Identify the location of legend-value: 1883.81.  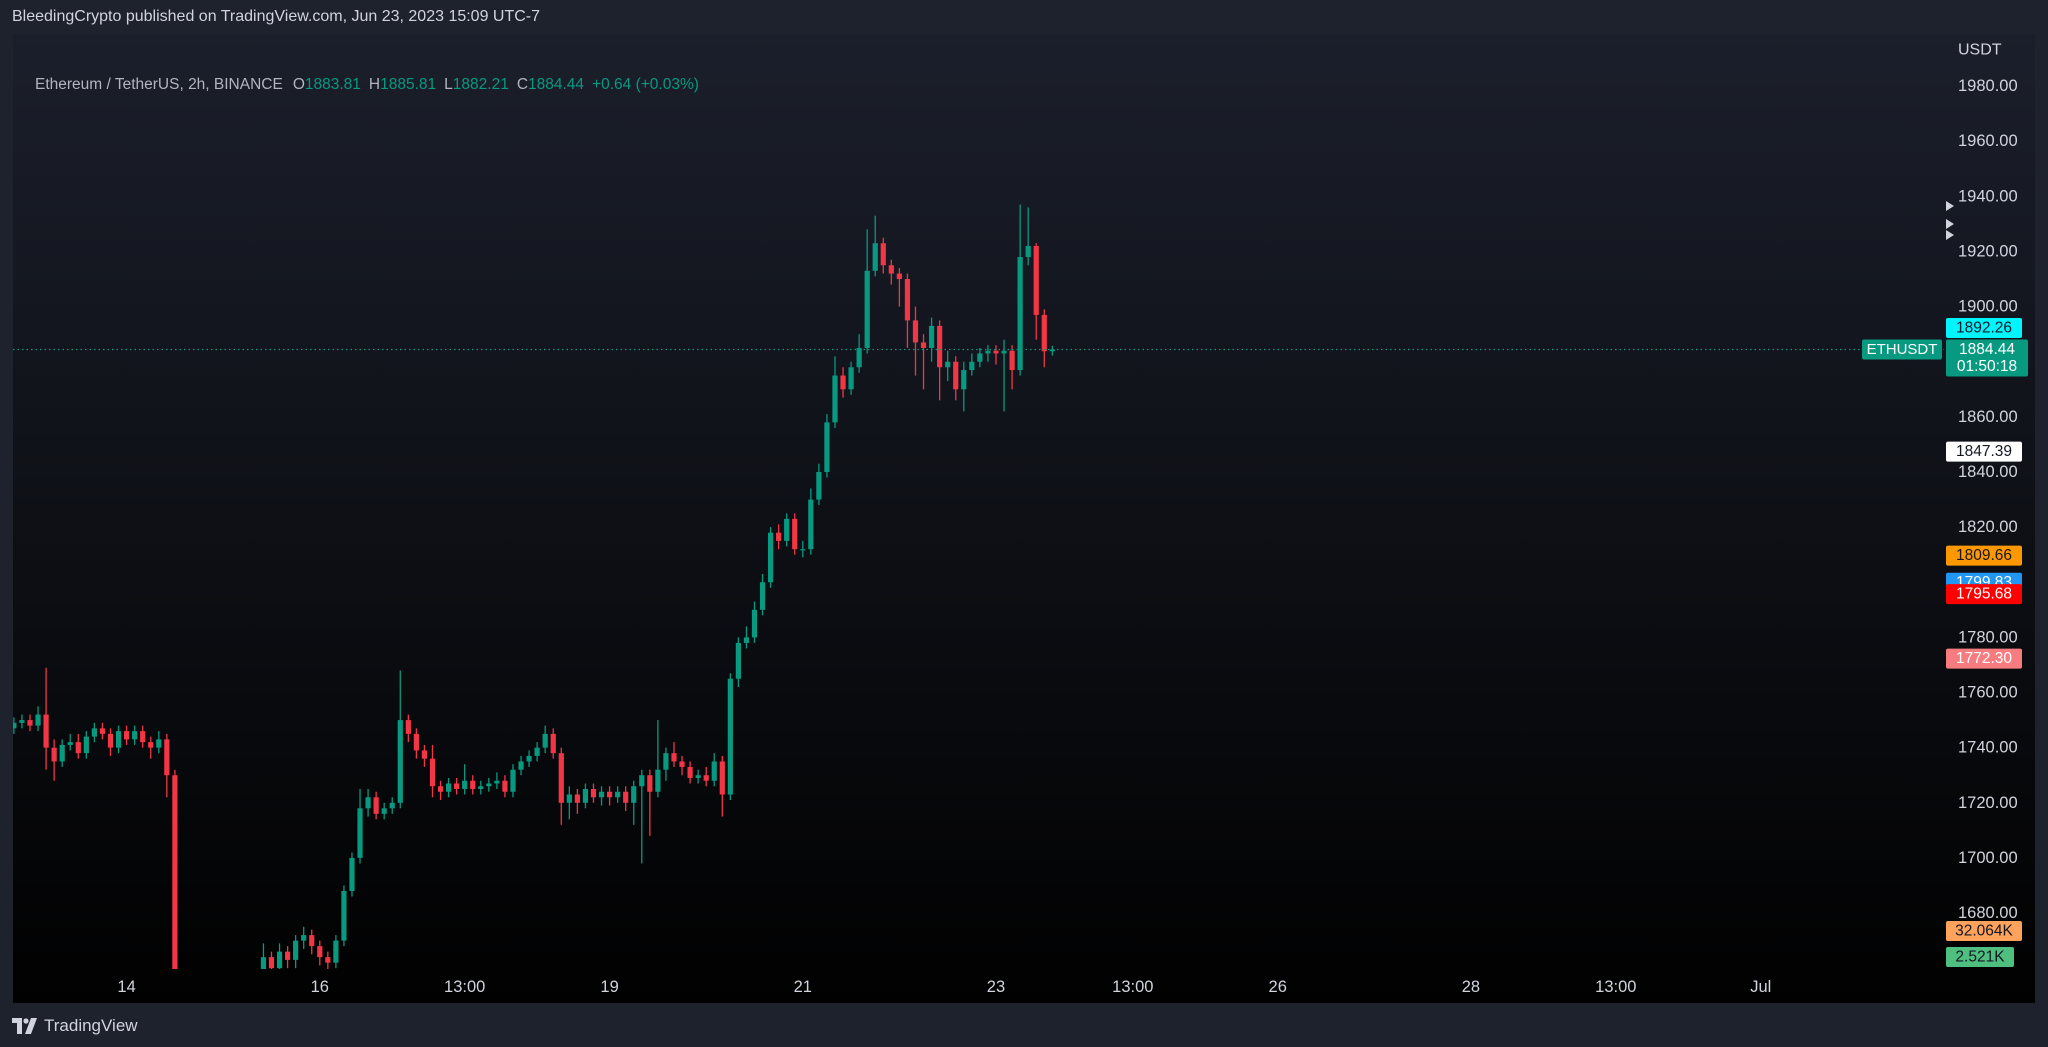
(332, 84).